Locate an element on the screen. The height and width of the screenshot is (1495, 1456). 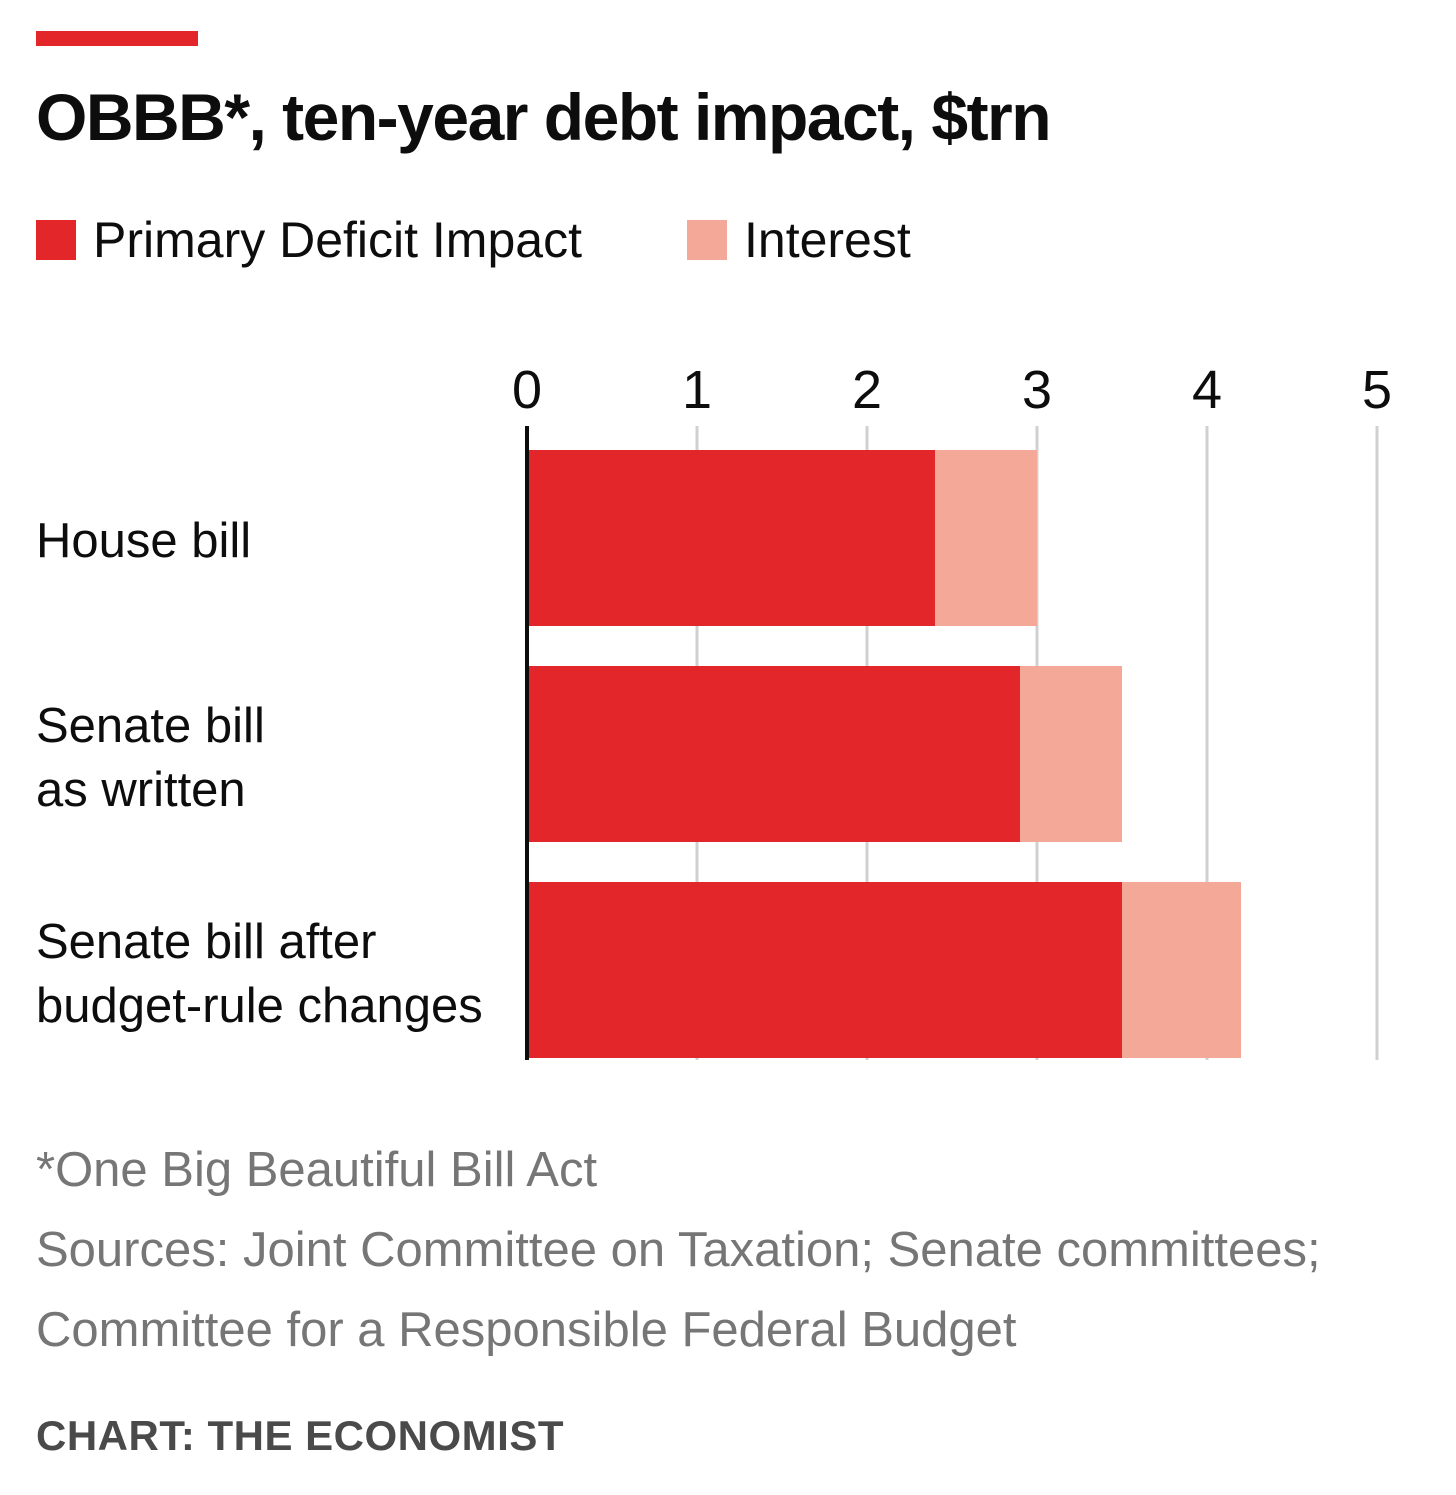
category-label-senate-written: Senate bill as written is located at coordinates (150, 758).